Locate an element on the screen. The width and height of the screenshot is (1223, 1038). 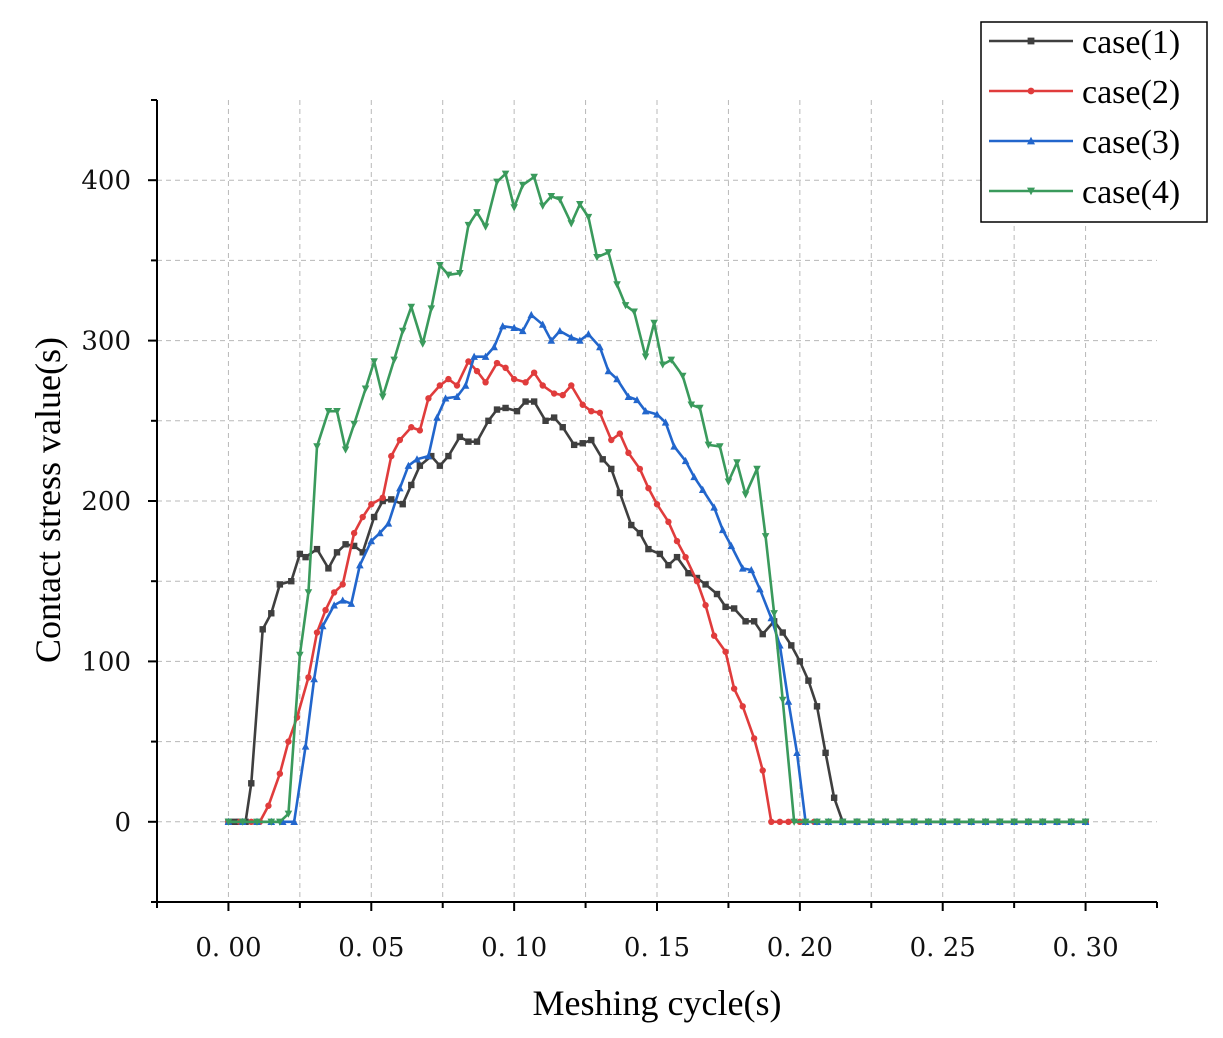
x-tick-label: 0. 25 is located at coordinates (943, 948).